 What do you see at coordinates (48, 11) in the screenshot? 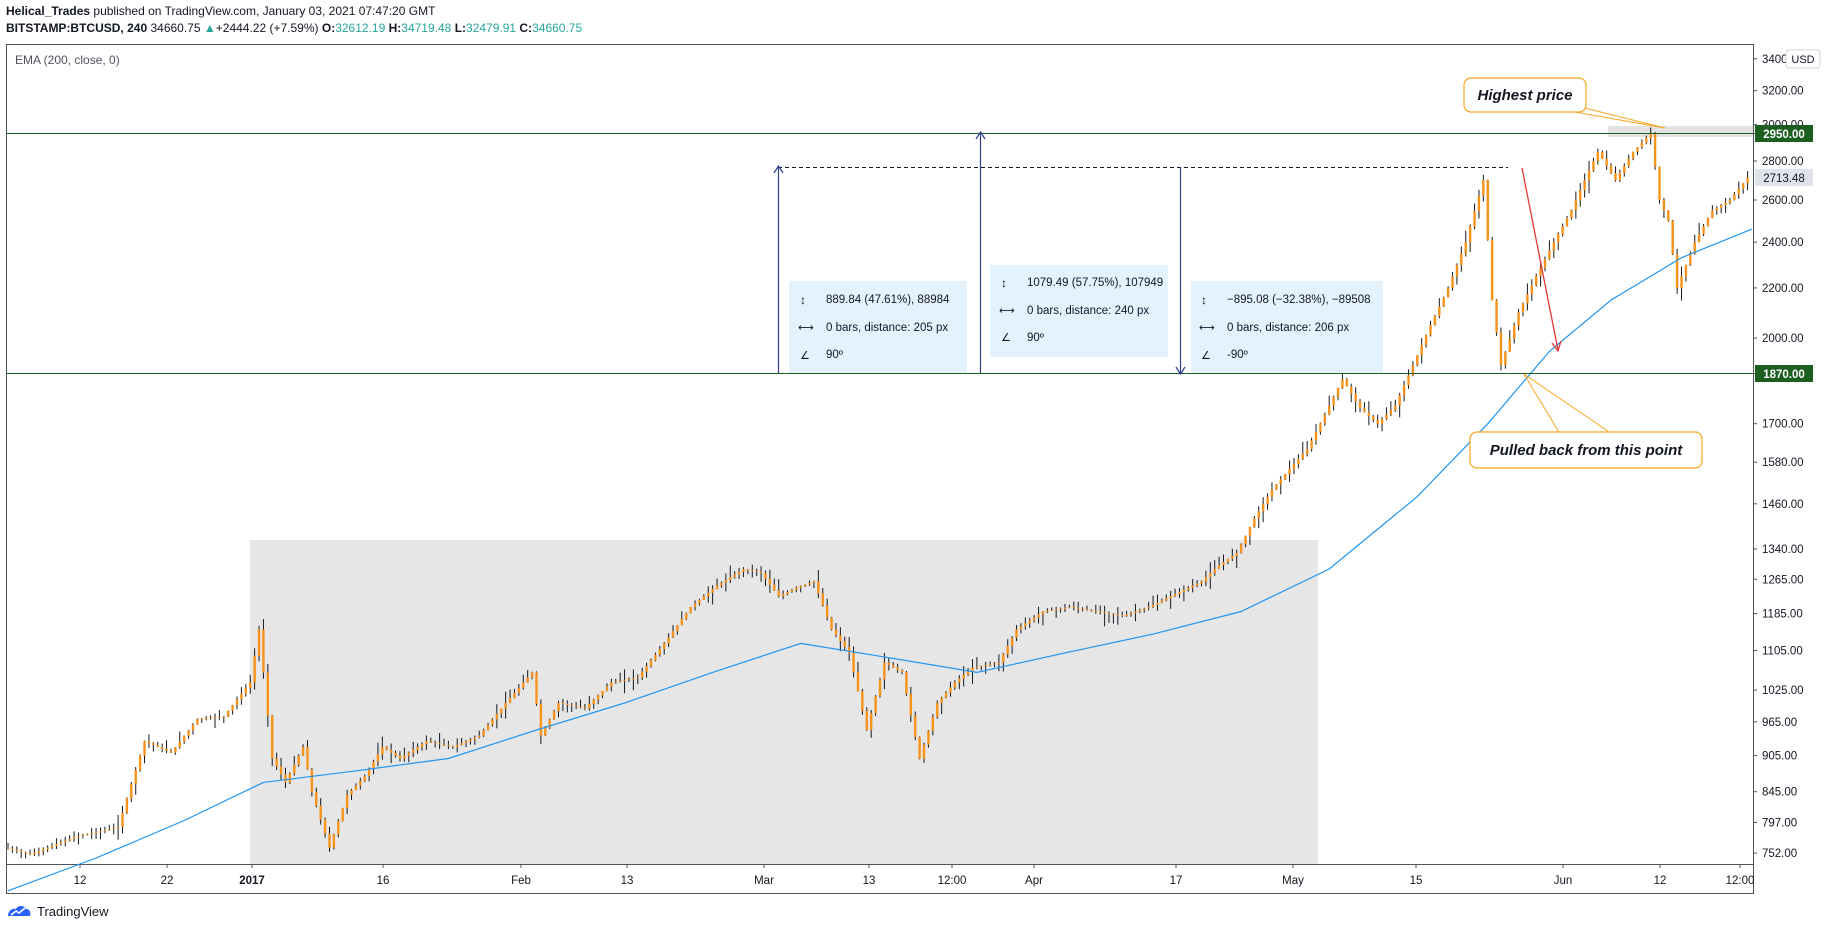
I see `author-link: Helical_Trades` at bounding box center [48, 11].